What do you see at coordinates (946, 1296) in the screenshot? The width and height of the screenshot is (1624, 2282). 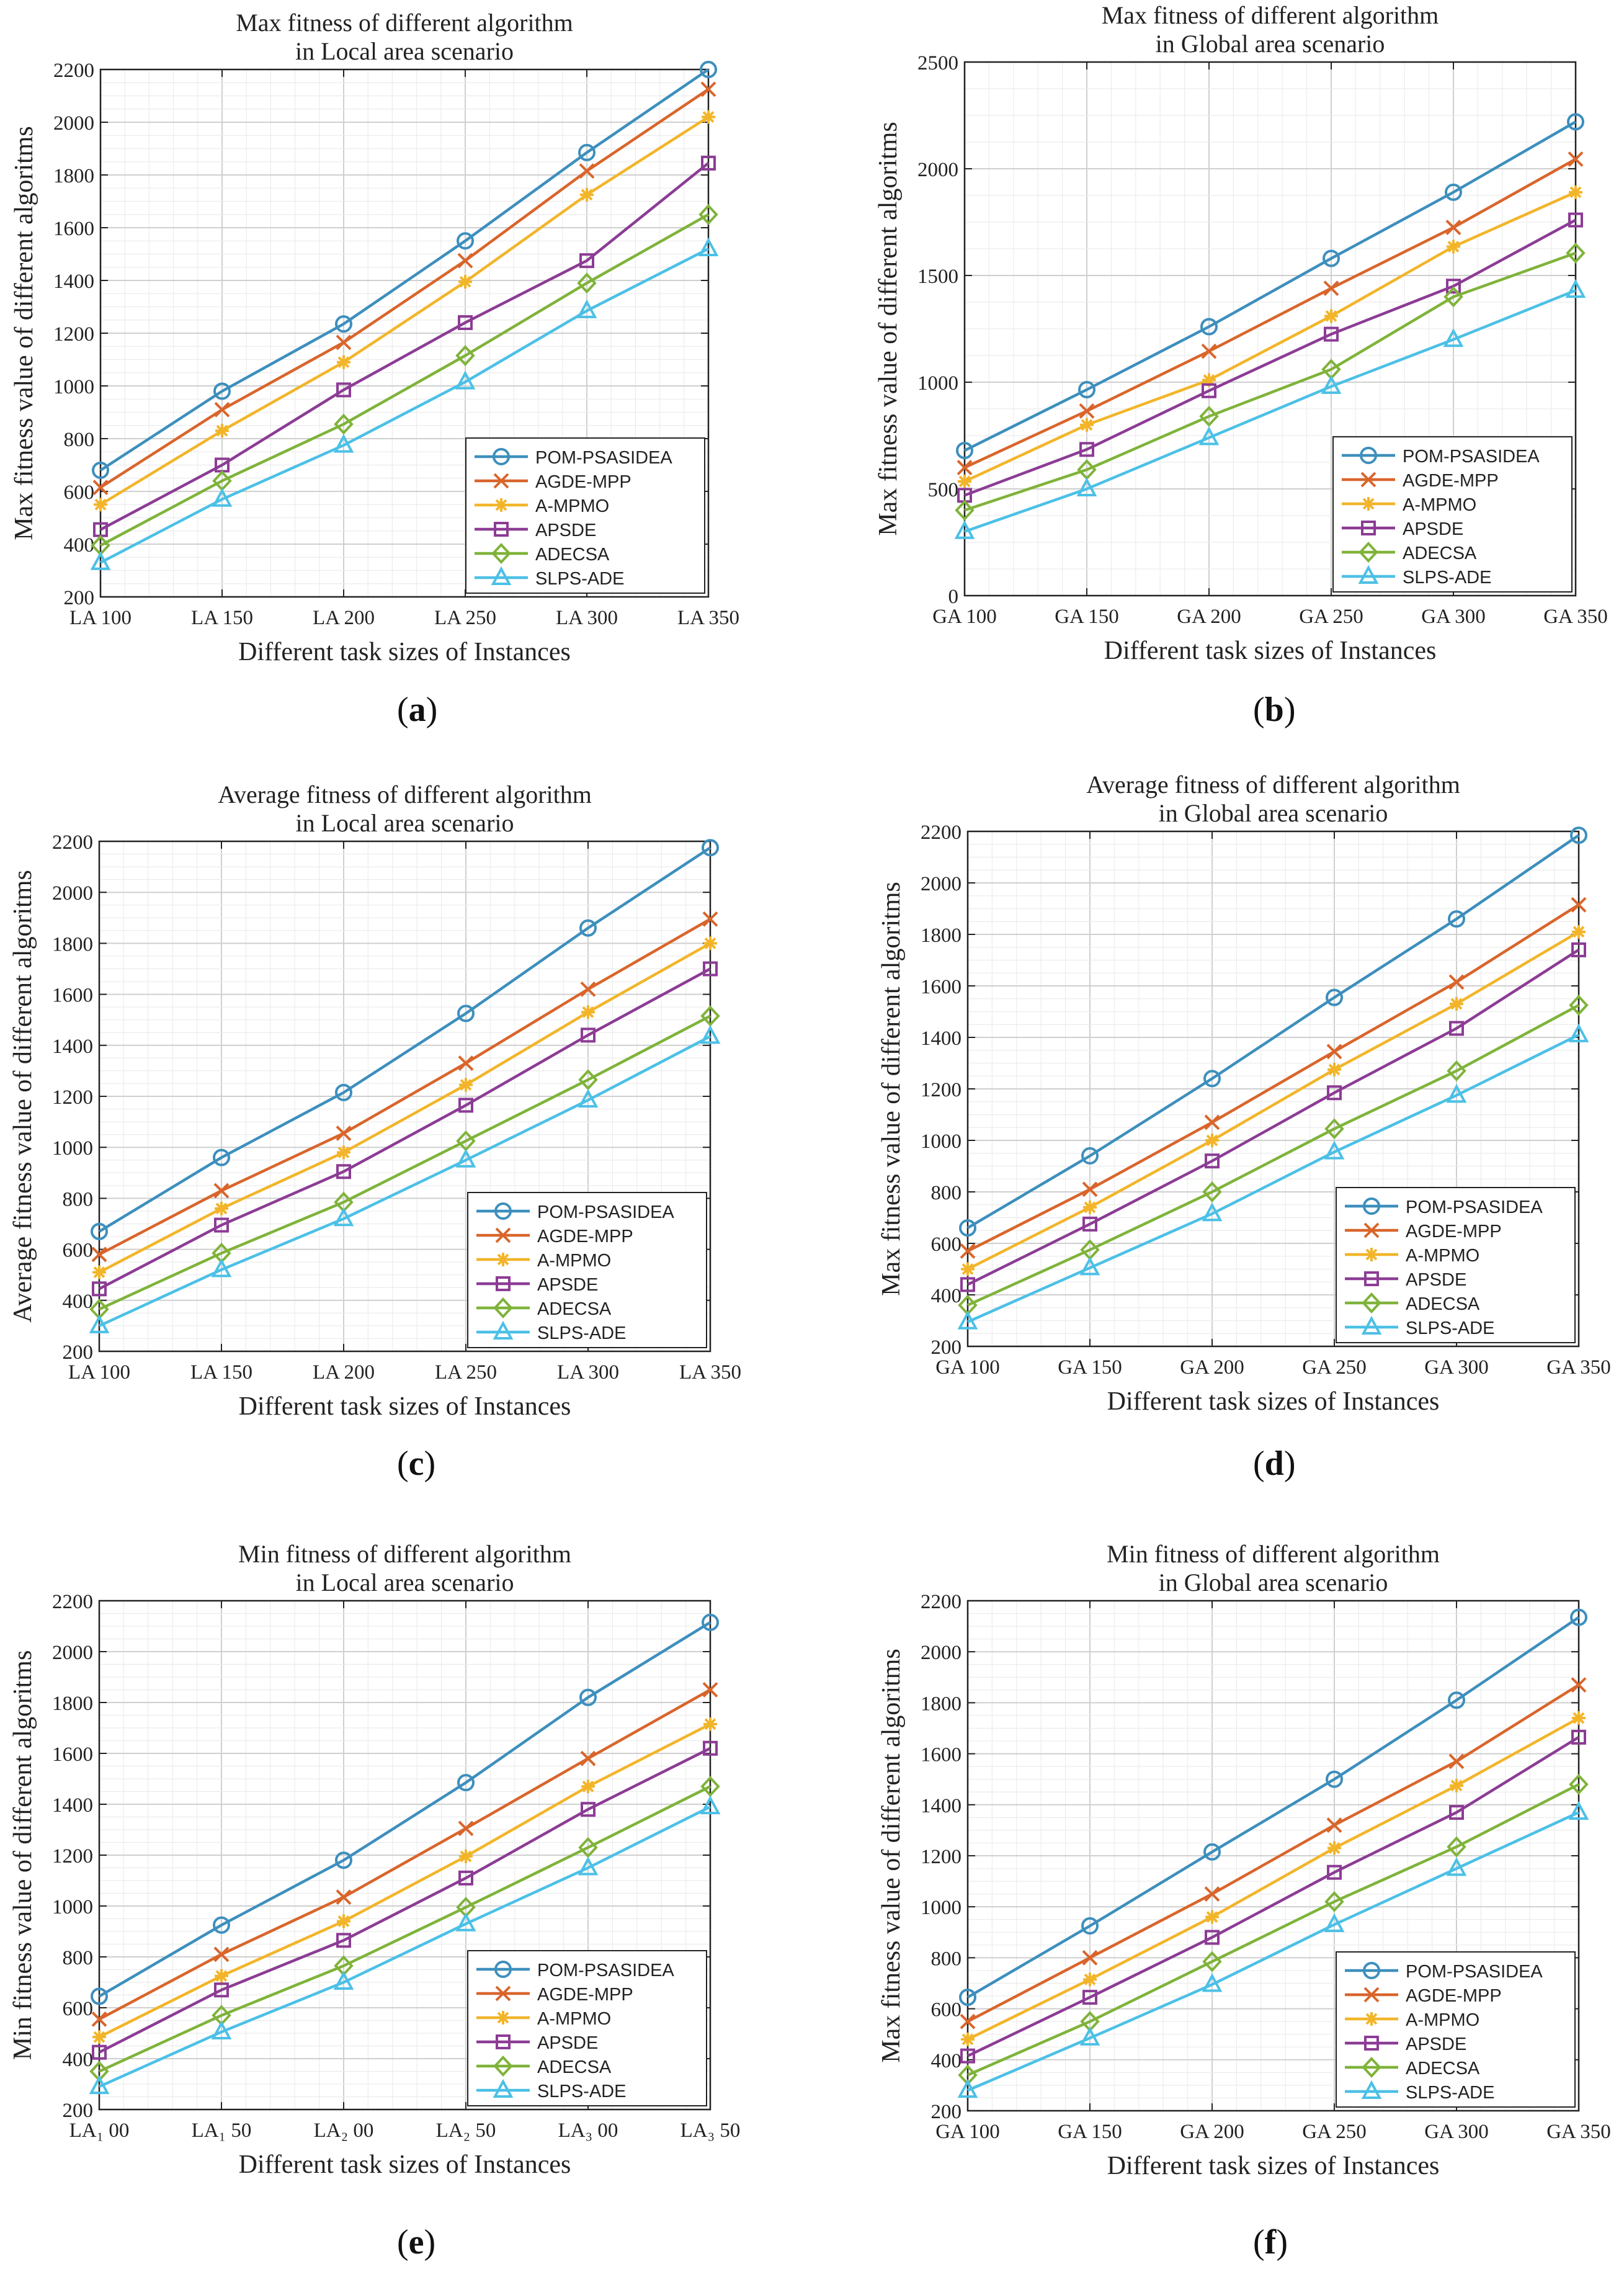 I see `y-tick-label: 400` at bounding box center [946, 1296].